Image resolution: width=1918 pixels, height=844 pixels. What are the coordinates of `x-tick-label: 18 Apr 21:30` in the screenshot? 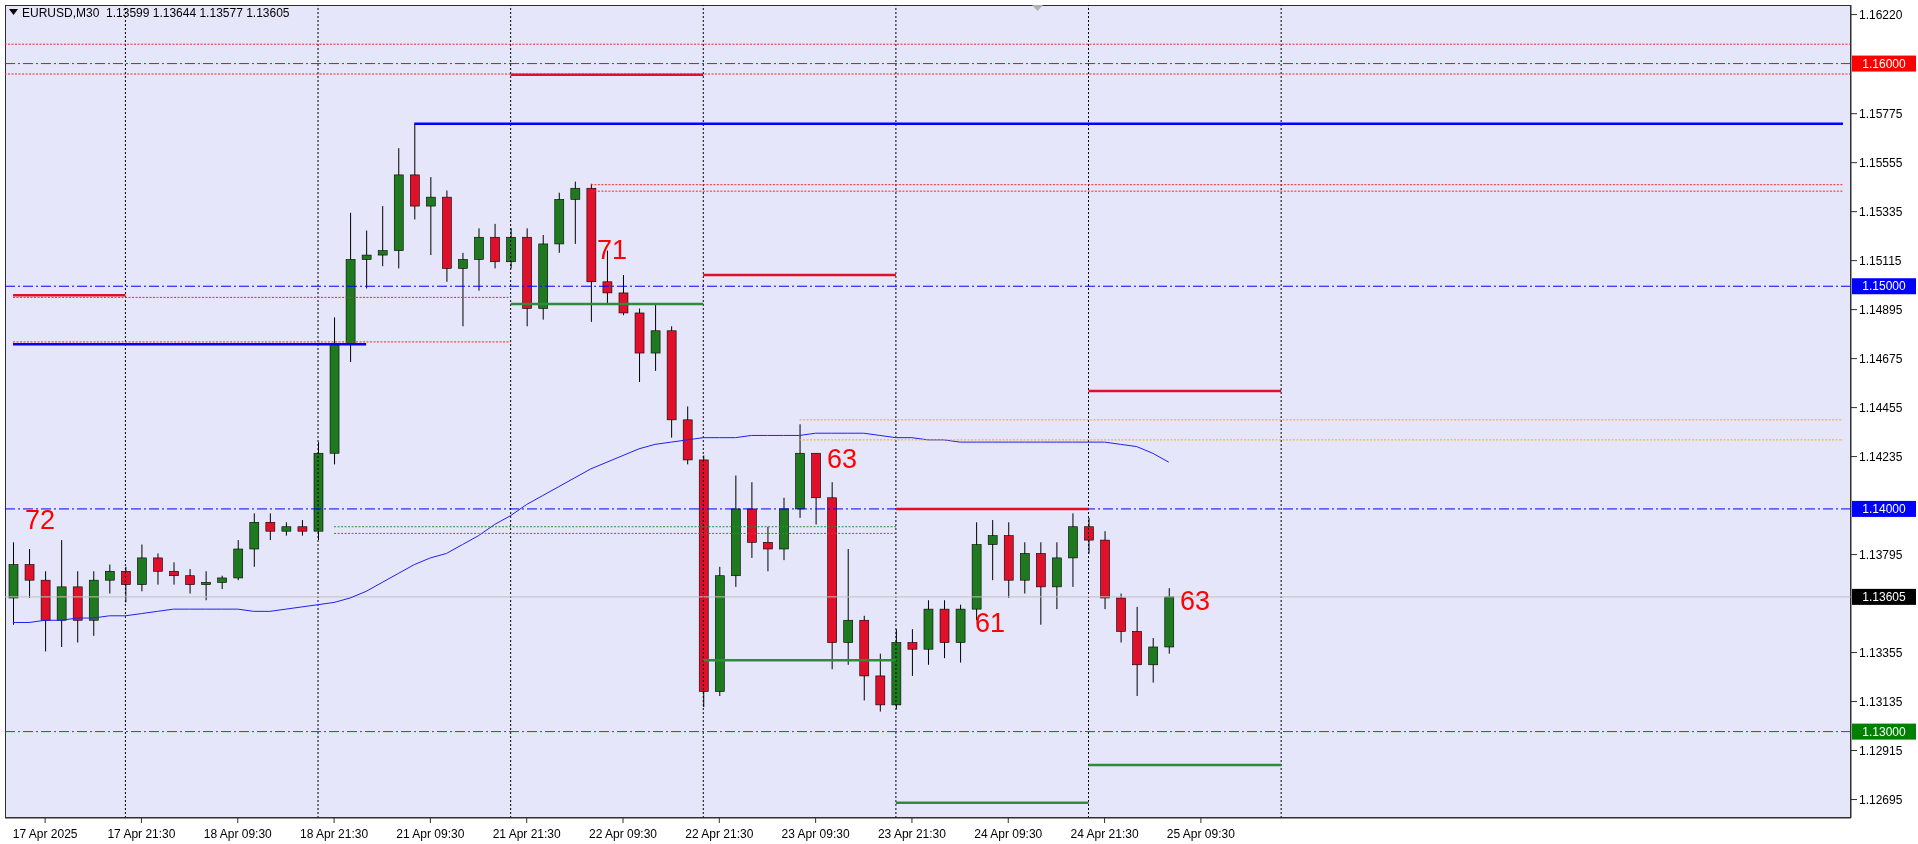 It's located at (334, 834).